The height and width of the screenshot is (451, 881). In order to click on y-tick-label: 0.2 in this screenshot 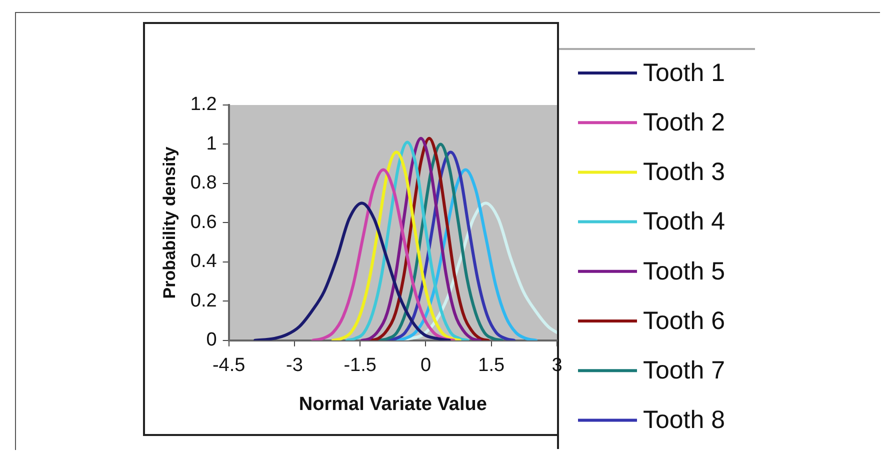, I will do `click(203, 301)`.